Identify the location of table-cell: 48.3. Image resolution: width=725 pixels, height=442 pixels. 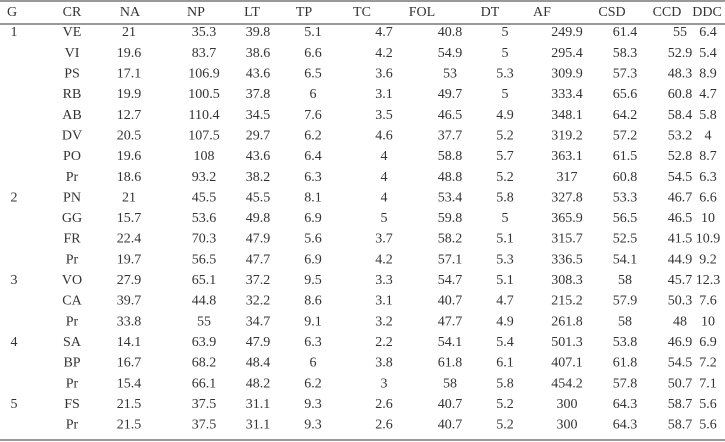
(680, 74).